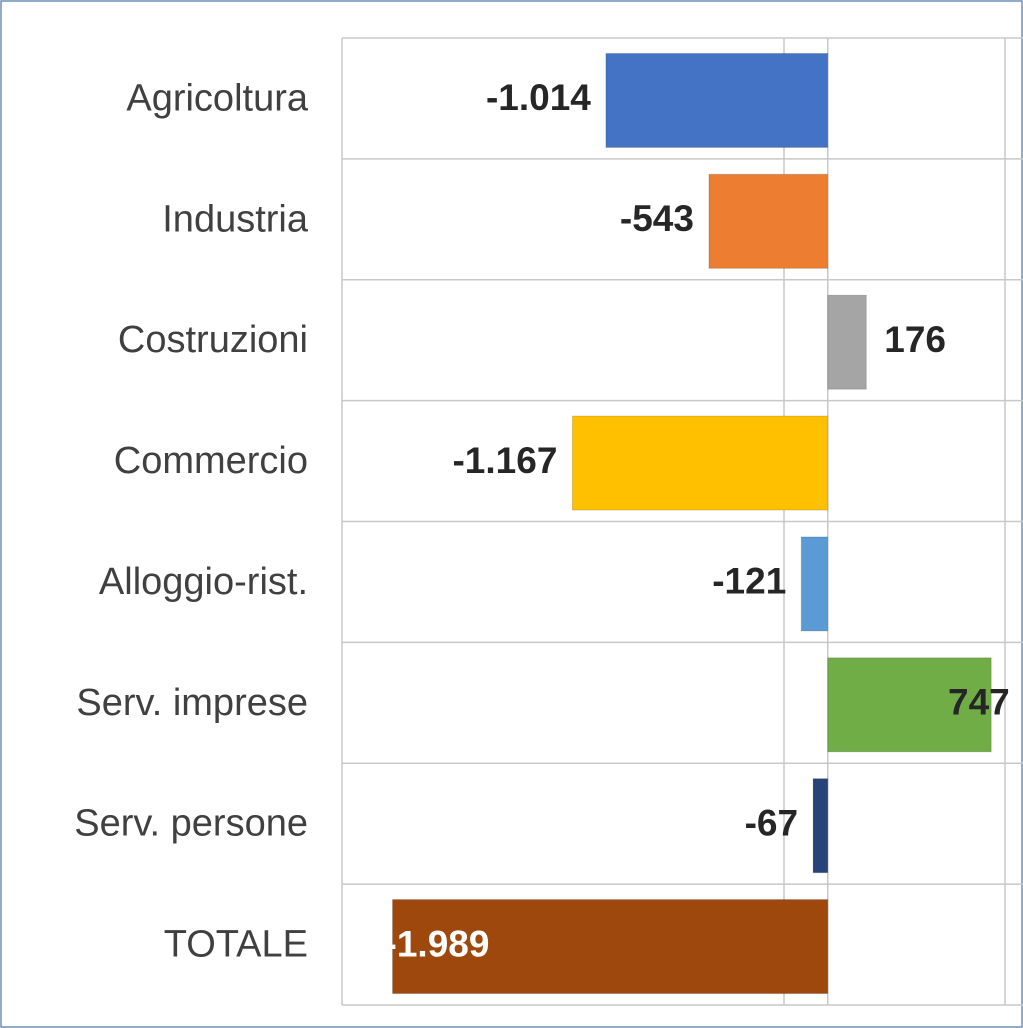 Image resolution: width=1023 pixels, height=1028 pixels. I want to click on y-tick-label: Commercio, so click(211, 461).